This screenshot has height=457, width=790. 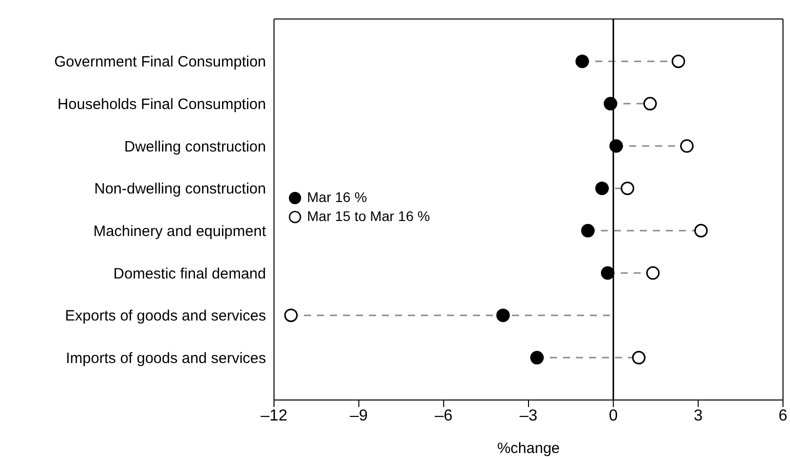 I want to click on y-tick-label: Domestic final demand, so click(x=189, y=273).